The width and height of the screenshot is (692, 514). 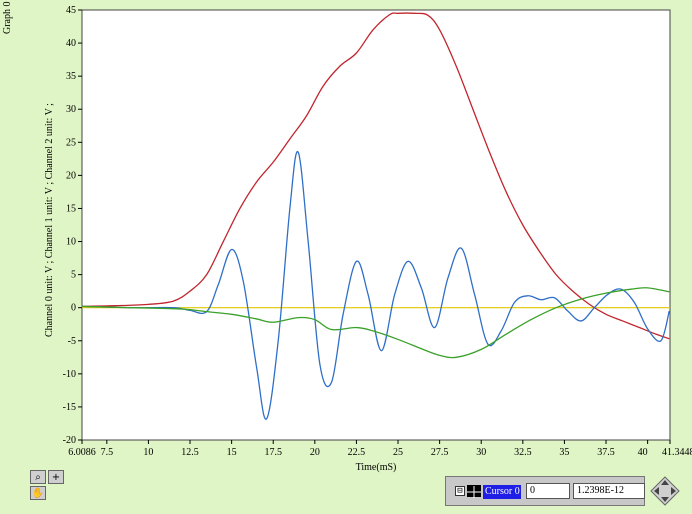 What do you see at coordinates (232, 452) in the screenshot?
I see `x-tick-label: 15` at bounding box center [232, 452].